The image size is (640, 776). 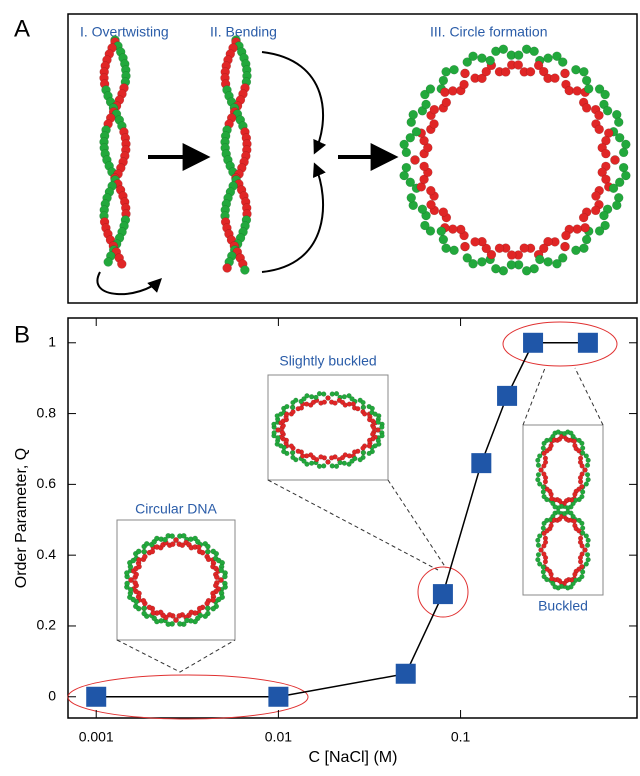 I want to click on annotation: Slightly buckled, so click(x=327, y=361).